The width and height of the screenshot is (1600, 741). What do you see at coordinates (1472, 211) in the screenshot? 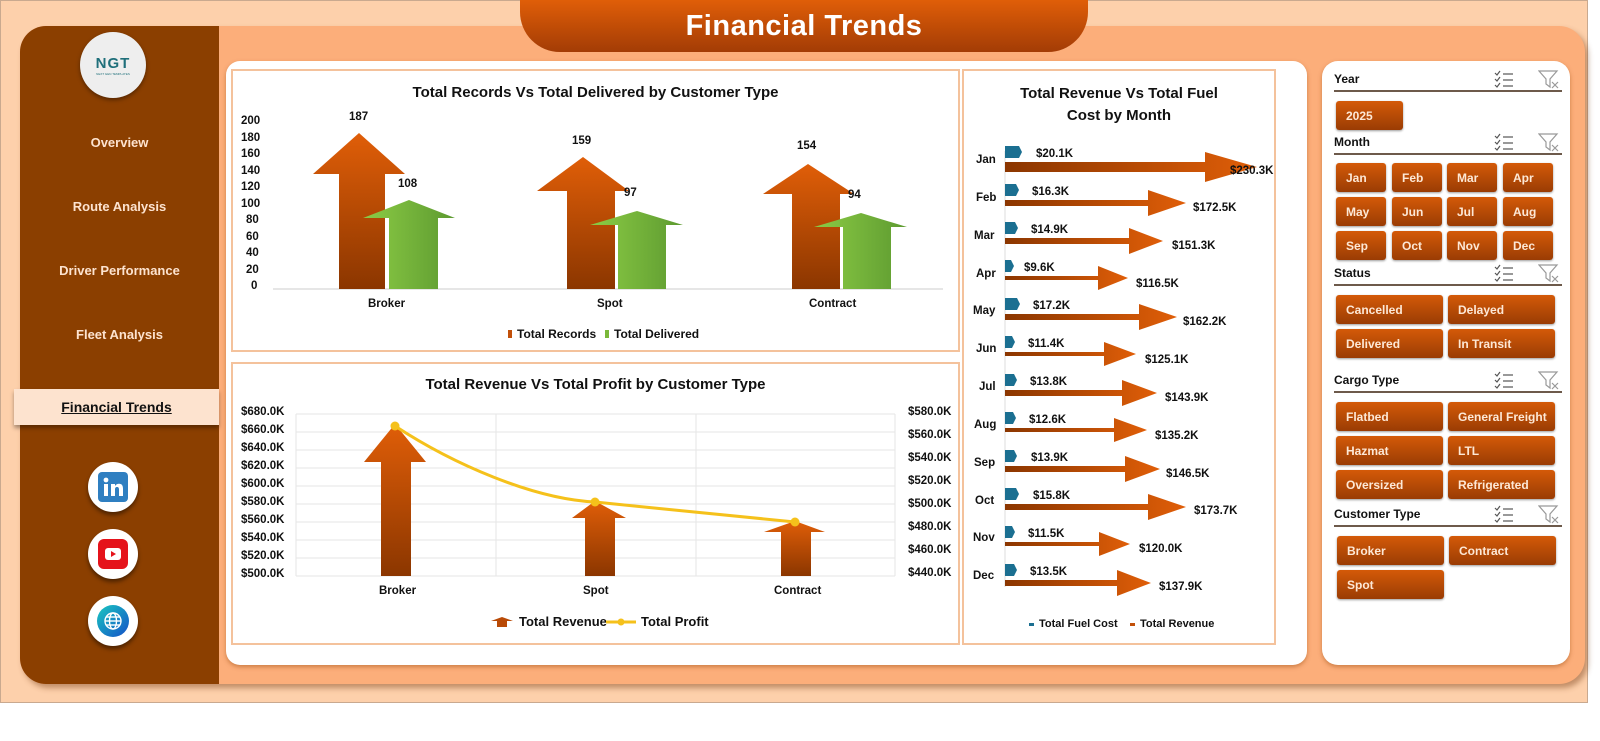
I see `month-jul-button: Jul` at bounding box center [1472, 211].